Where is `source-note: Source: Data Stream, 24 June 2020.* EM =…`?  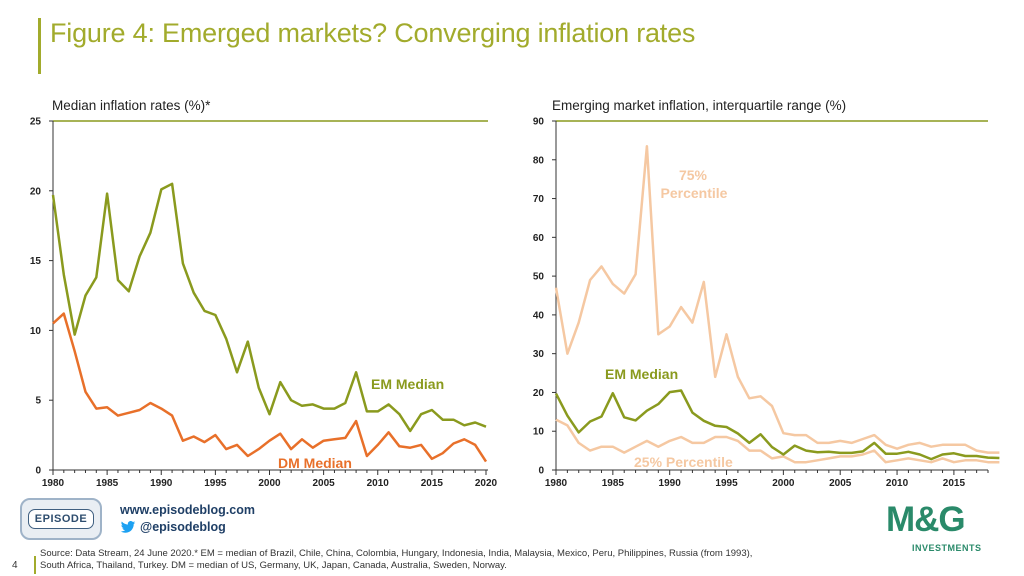
source-note: Source: Data Stream, 24 June 2020.* EM =… is located at coordinates (440, 560).